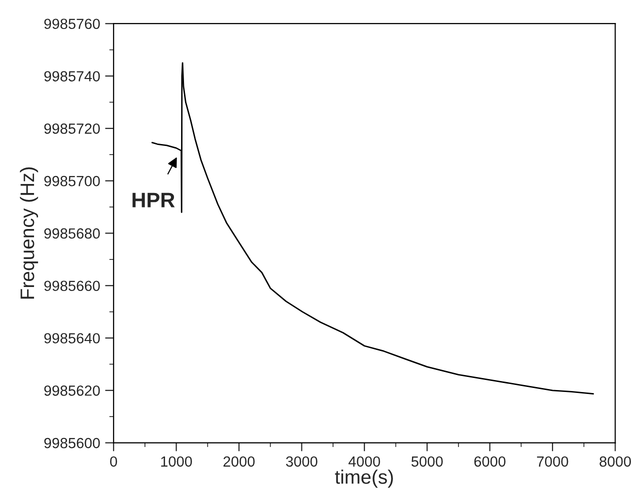 Image resolution: width=631 pixels, height=492 pixels. What do you see at coordinates (176, 461) in the screenshot?
I see `x-tick-label: 1000` at bounding box center [176, 461].